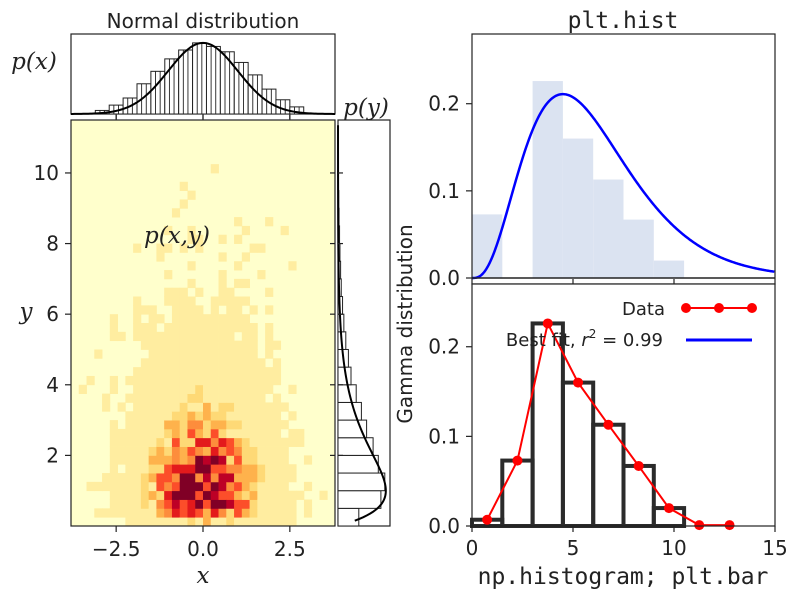 The width and height of the screenshot is (798, 599). I want to click on y-tick-label: 0.1, so click(444, 436).